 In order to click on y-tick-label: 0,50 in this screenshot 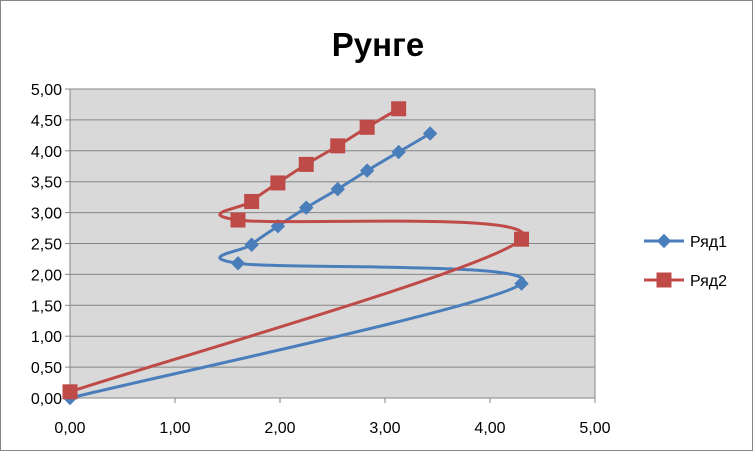, I will do `click(46, 368)`.